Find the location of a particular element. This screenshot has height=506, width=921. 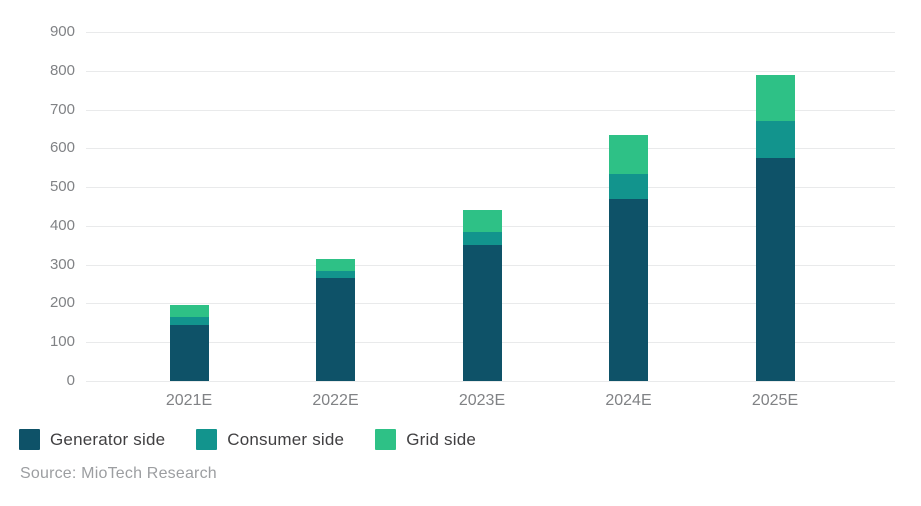

x-tick-label-2025e: 2025E is located at coordinates (775, 400).